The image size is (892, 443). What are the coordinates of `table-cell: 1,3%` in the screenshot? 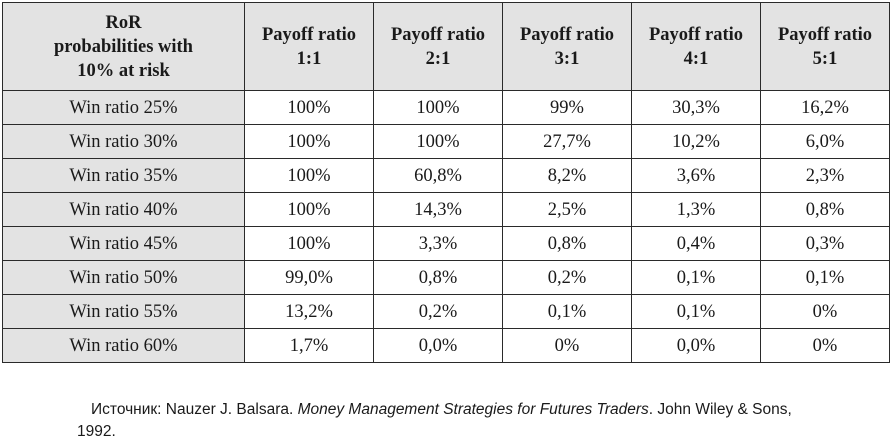 It's located at (696, 209).